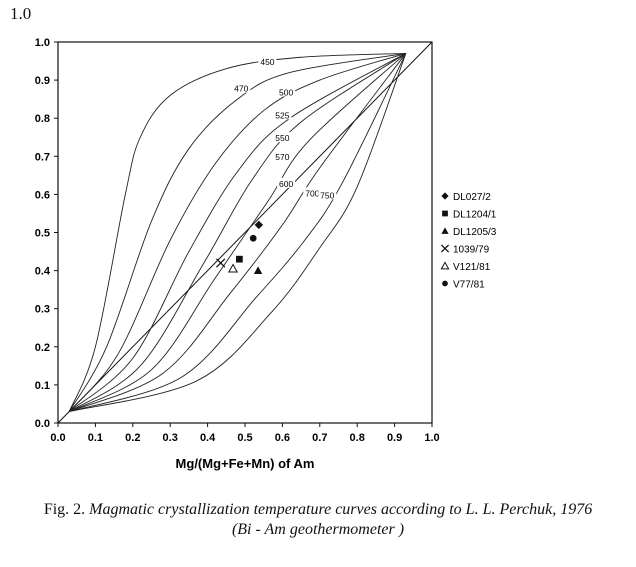 The height and width of the screenshot is (567, 636). I want to click on isotherm-label-570: 570, so click(282, 157).